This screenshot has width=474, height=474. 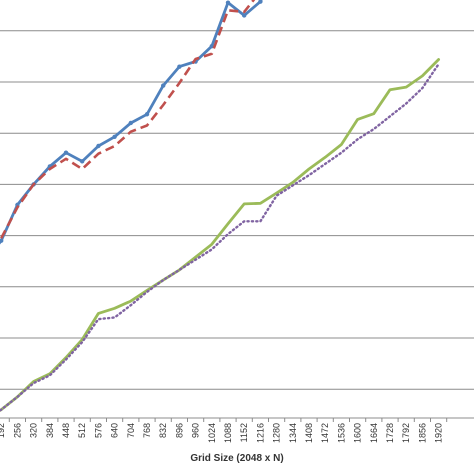 I want to click on x-tick-label: 1856, so click(x=422, y=433).